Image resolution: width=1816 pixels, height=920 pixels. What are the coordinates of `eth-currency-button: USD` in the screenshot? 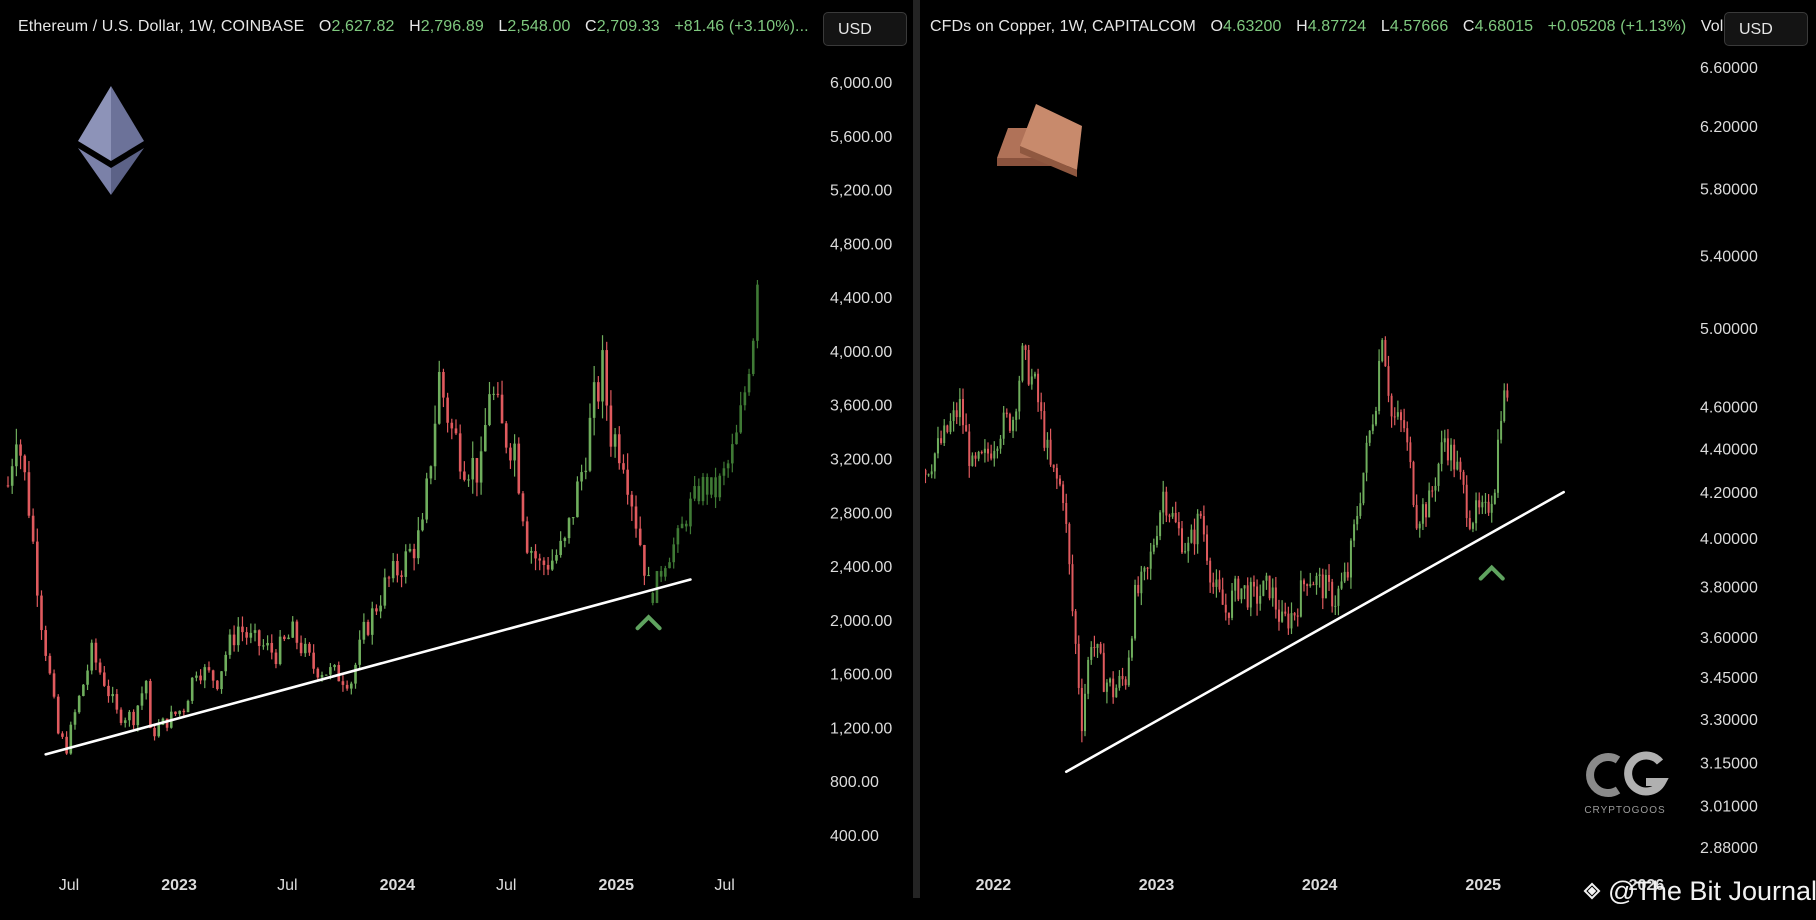 It's located at (865, 29).